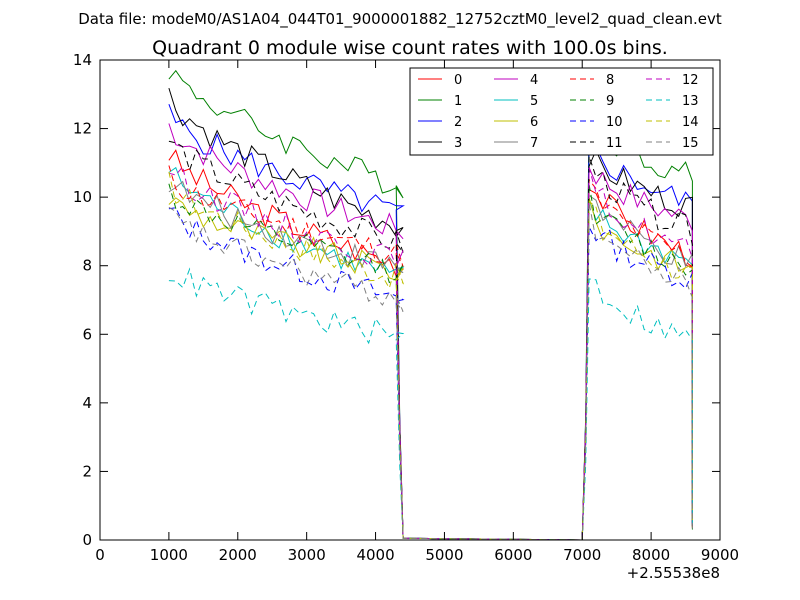 The width and height of the screenshot is (800, 600). I want to click on y-tick-label: 4, so click(87, 403).